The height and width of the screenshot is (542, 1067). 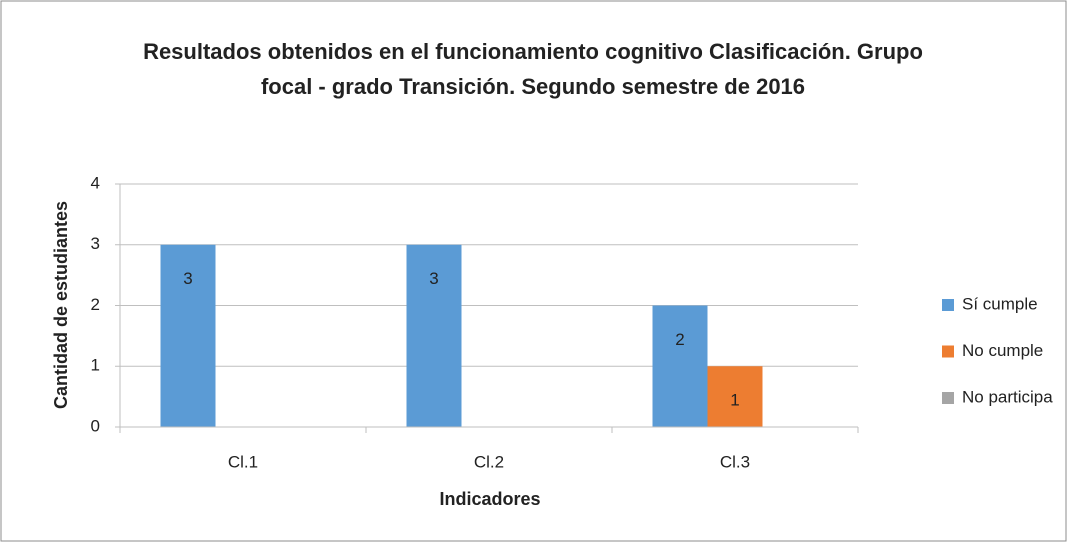 What do you see at coordinates (1002, 350) in the screenshot?
I see `legend-label: No cumple` at bounding box center [1002, 350].